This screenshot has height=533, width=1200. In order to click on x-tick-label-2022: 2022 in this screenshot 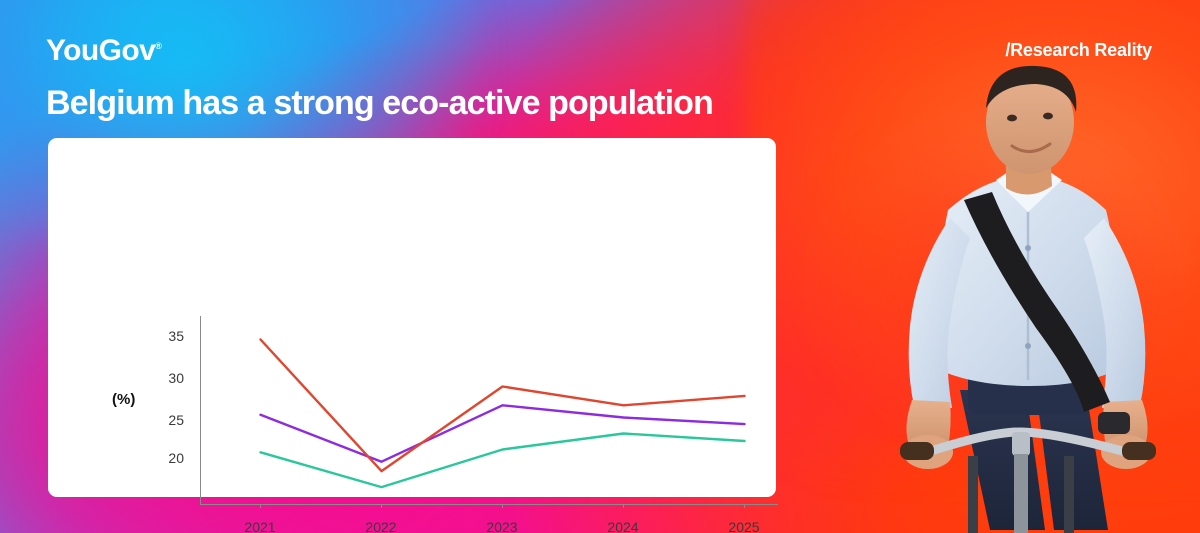, I will do `click(381, 526)`.